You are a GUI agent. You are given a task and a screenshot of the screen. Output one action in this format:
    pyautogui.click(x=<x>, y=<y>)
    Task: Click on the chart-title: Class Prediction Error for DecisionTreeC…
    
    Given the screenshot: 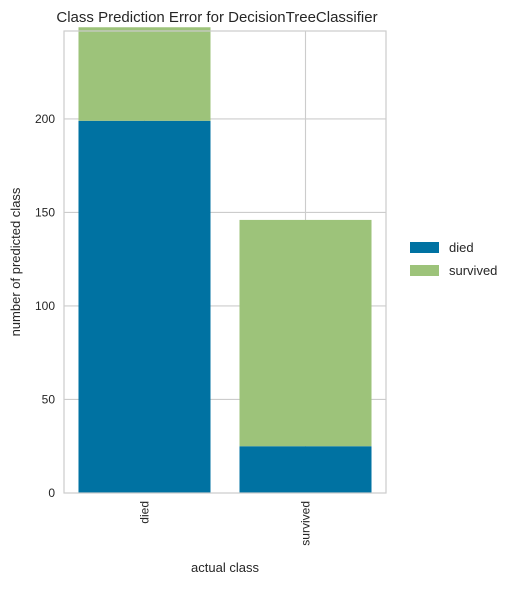 What is the action you would take?
    pyautogui.click(x=216, y=17)
    